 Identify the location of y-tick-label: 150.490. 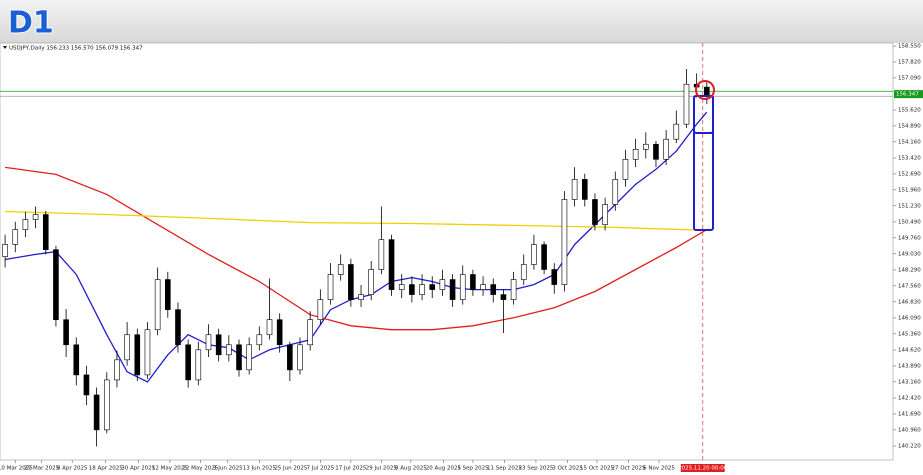
(909, 222).